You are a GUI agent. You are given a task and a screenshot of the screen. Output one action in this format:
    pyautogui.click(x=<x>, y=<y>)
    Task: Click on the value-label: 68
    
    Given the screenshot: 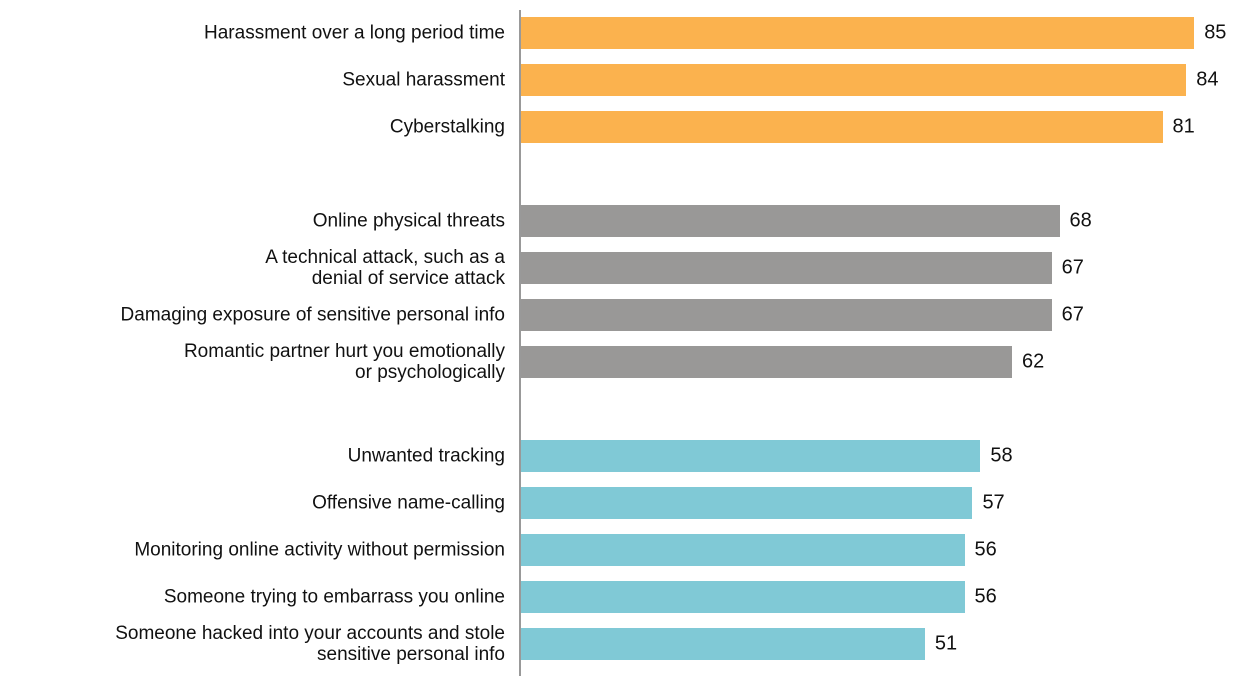 What is the action you would take?
    pyautogui.click(x=1080, y=220)
    